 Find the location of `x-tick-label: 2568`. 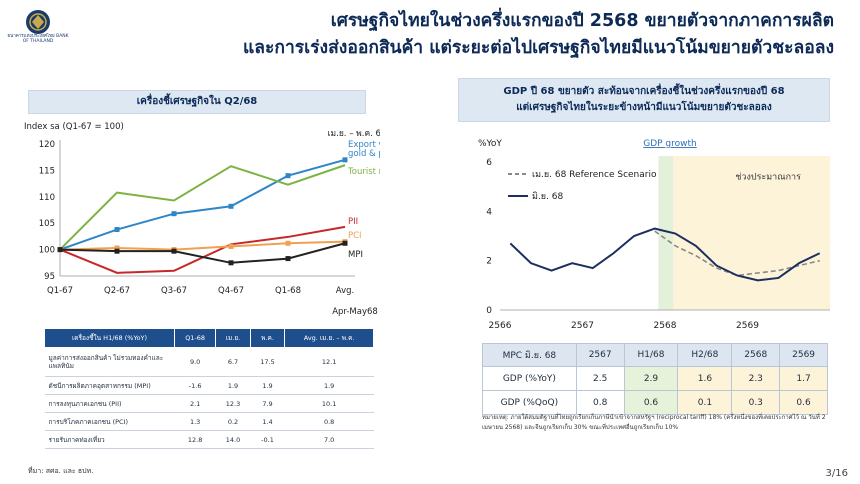

x-tick-label: 2568 is located at coordinates (665, 326).